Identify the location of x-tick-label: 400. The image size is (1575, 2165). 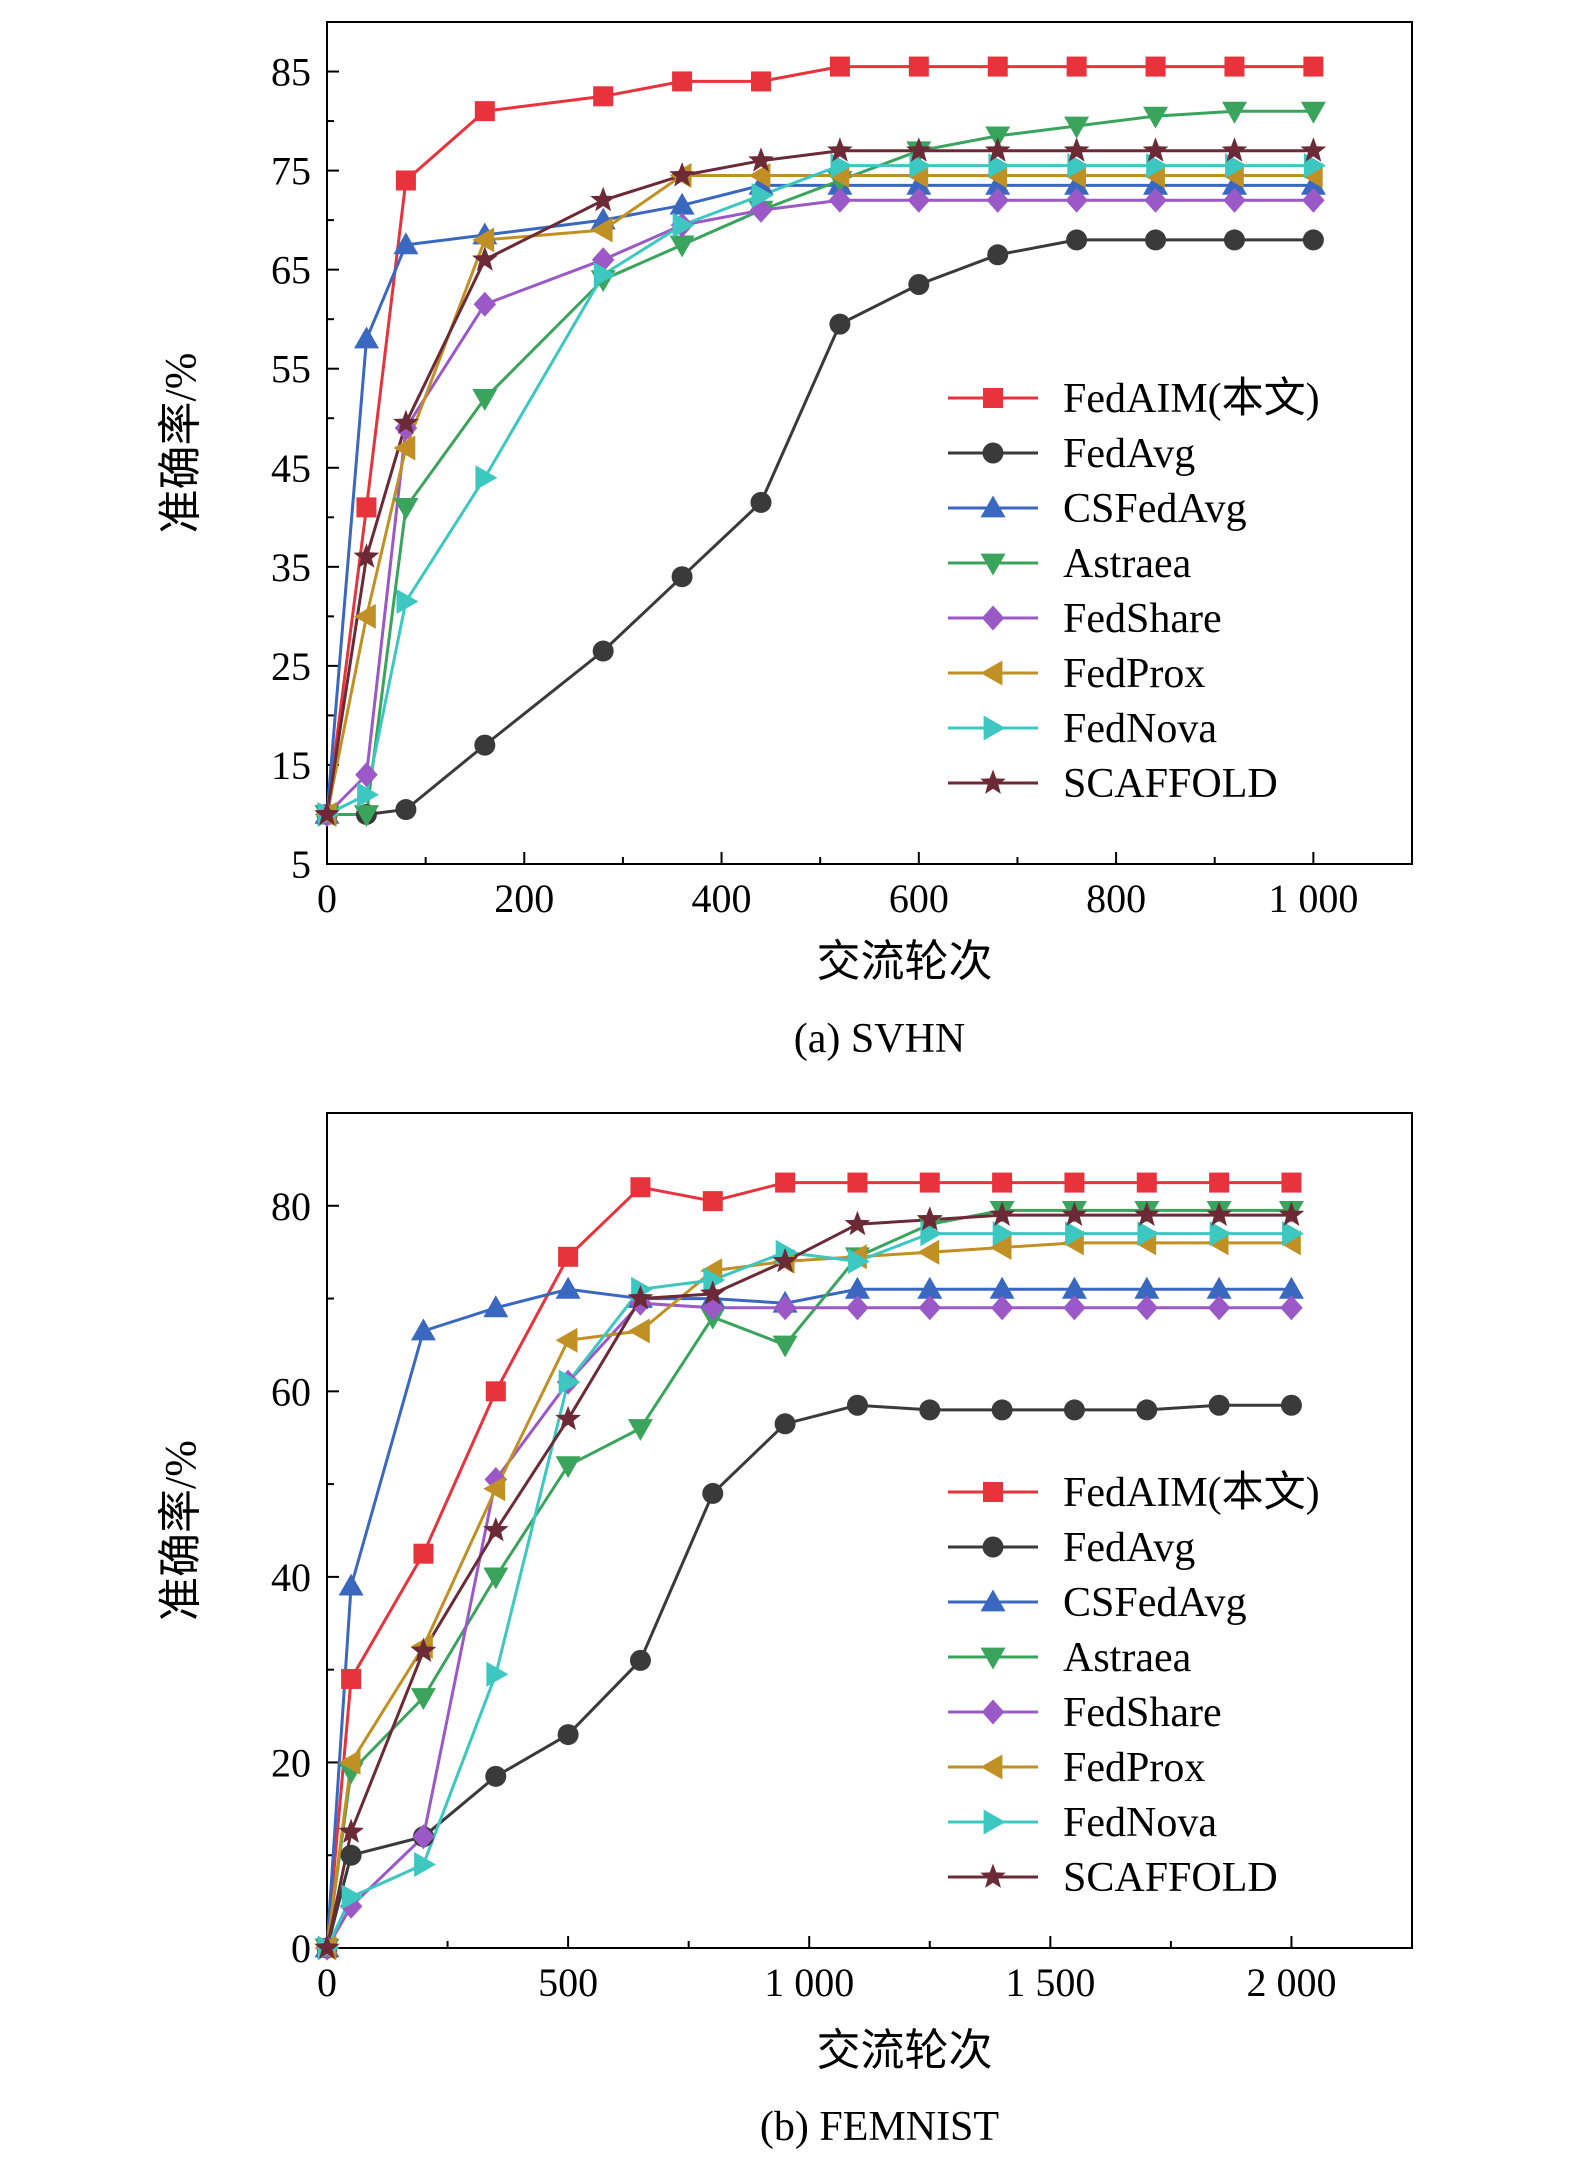
(722, 898).